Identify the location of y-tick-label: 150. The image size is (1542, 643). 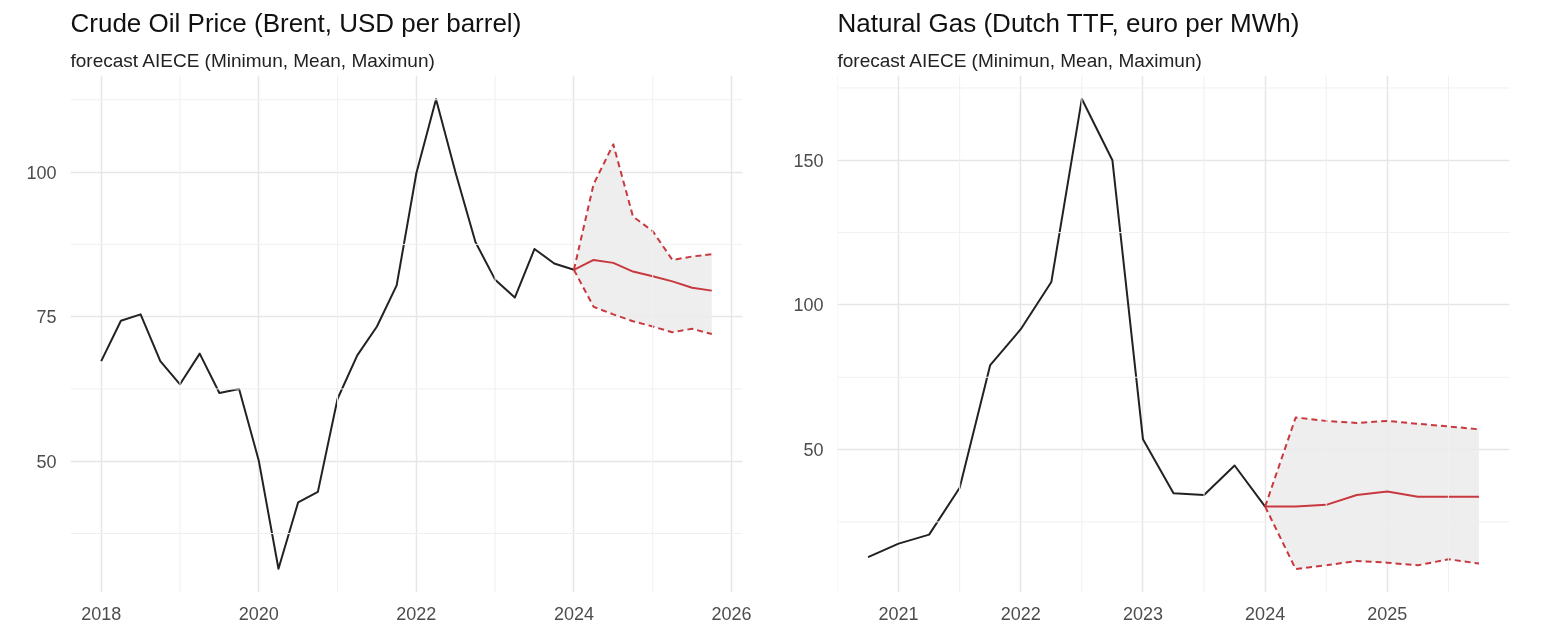
(808, 160).